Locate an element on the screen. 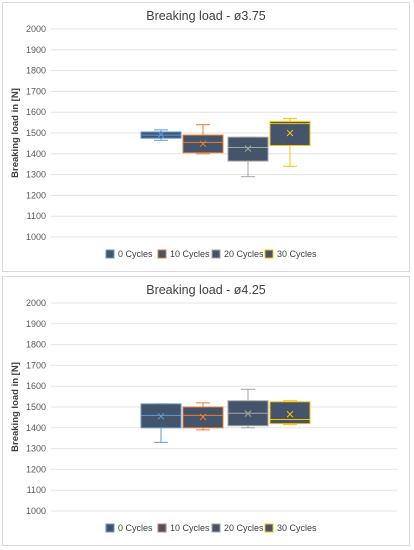 Image resolution: width=414 pixels, height=550 pixels. iqr-box is located at coordinates (290, 413).